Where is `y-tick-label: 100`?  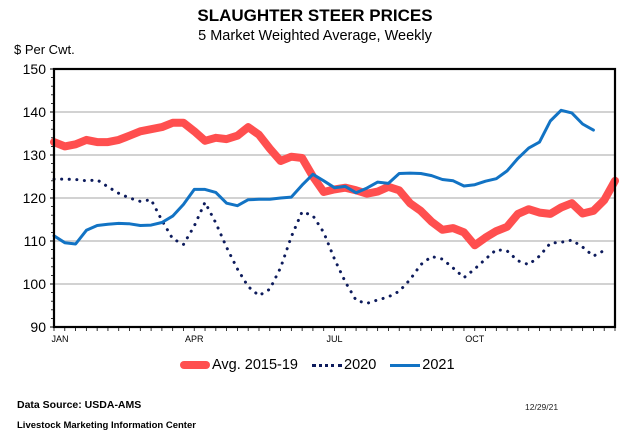
y-tick-label: 100 is located at coordinates (35, 284).